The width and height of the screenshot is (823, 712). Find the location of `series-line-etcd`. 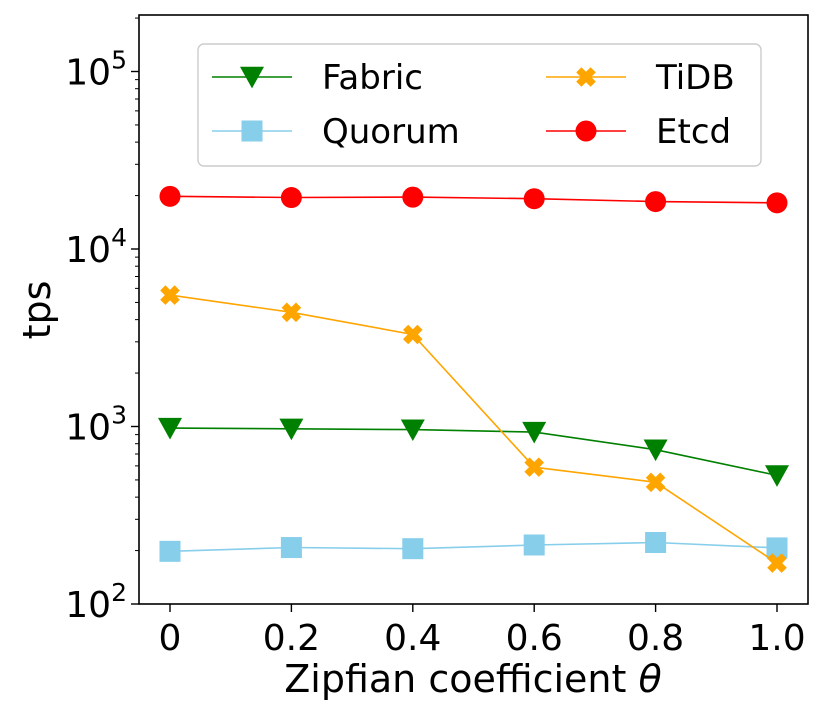

series-line-etcd is located at coordinates (473, 199).